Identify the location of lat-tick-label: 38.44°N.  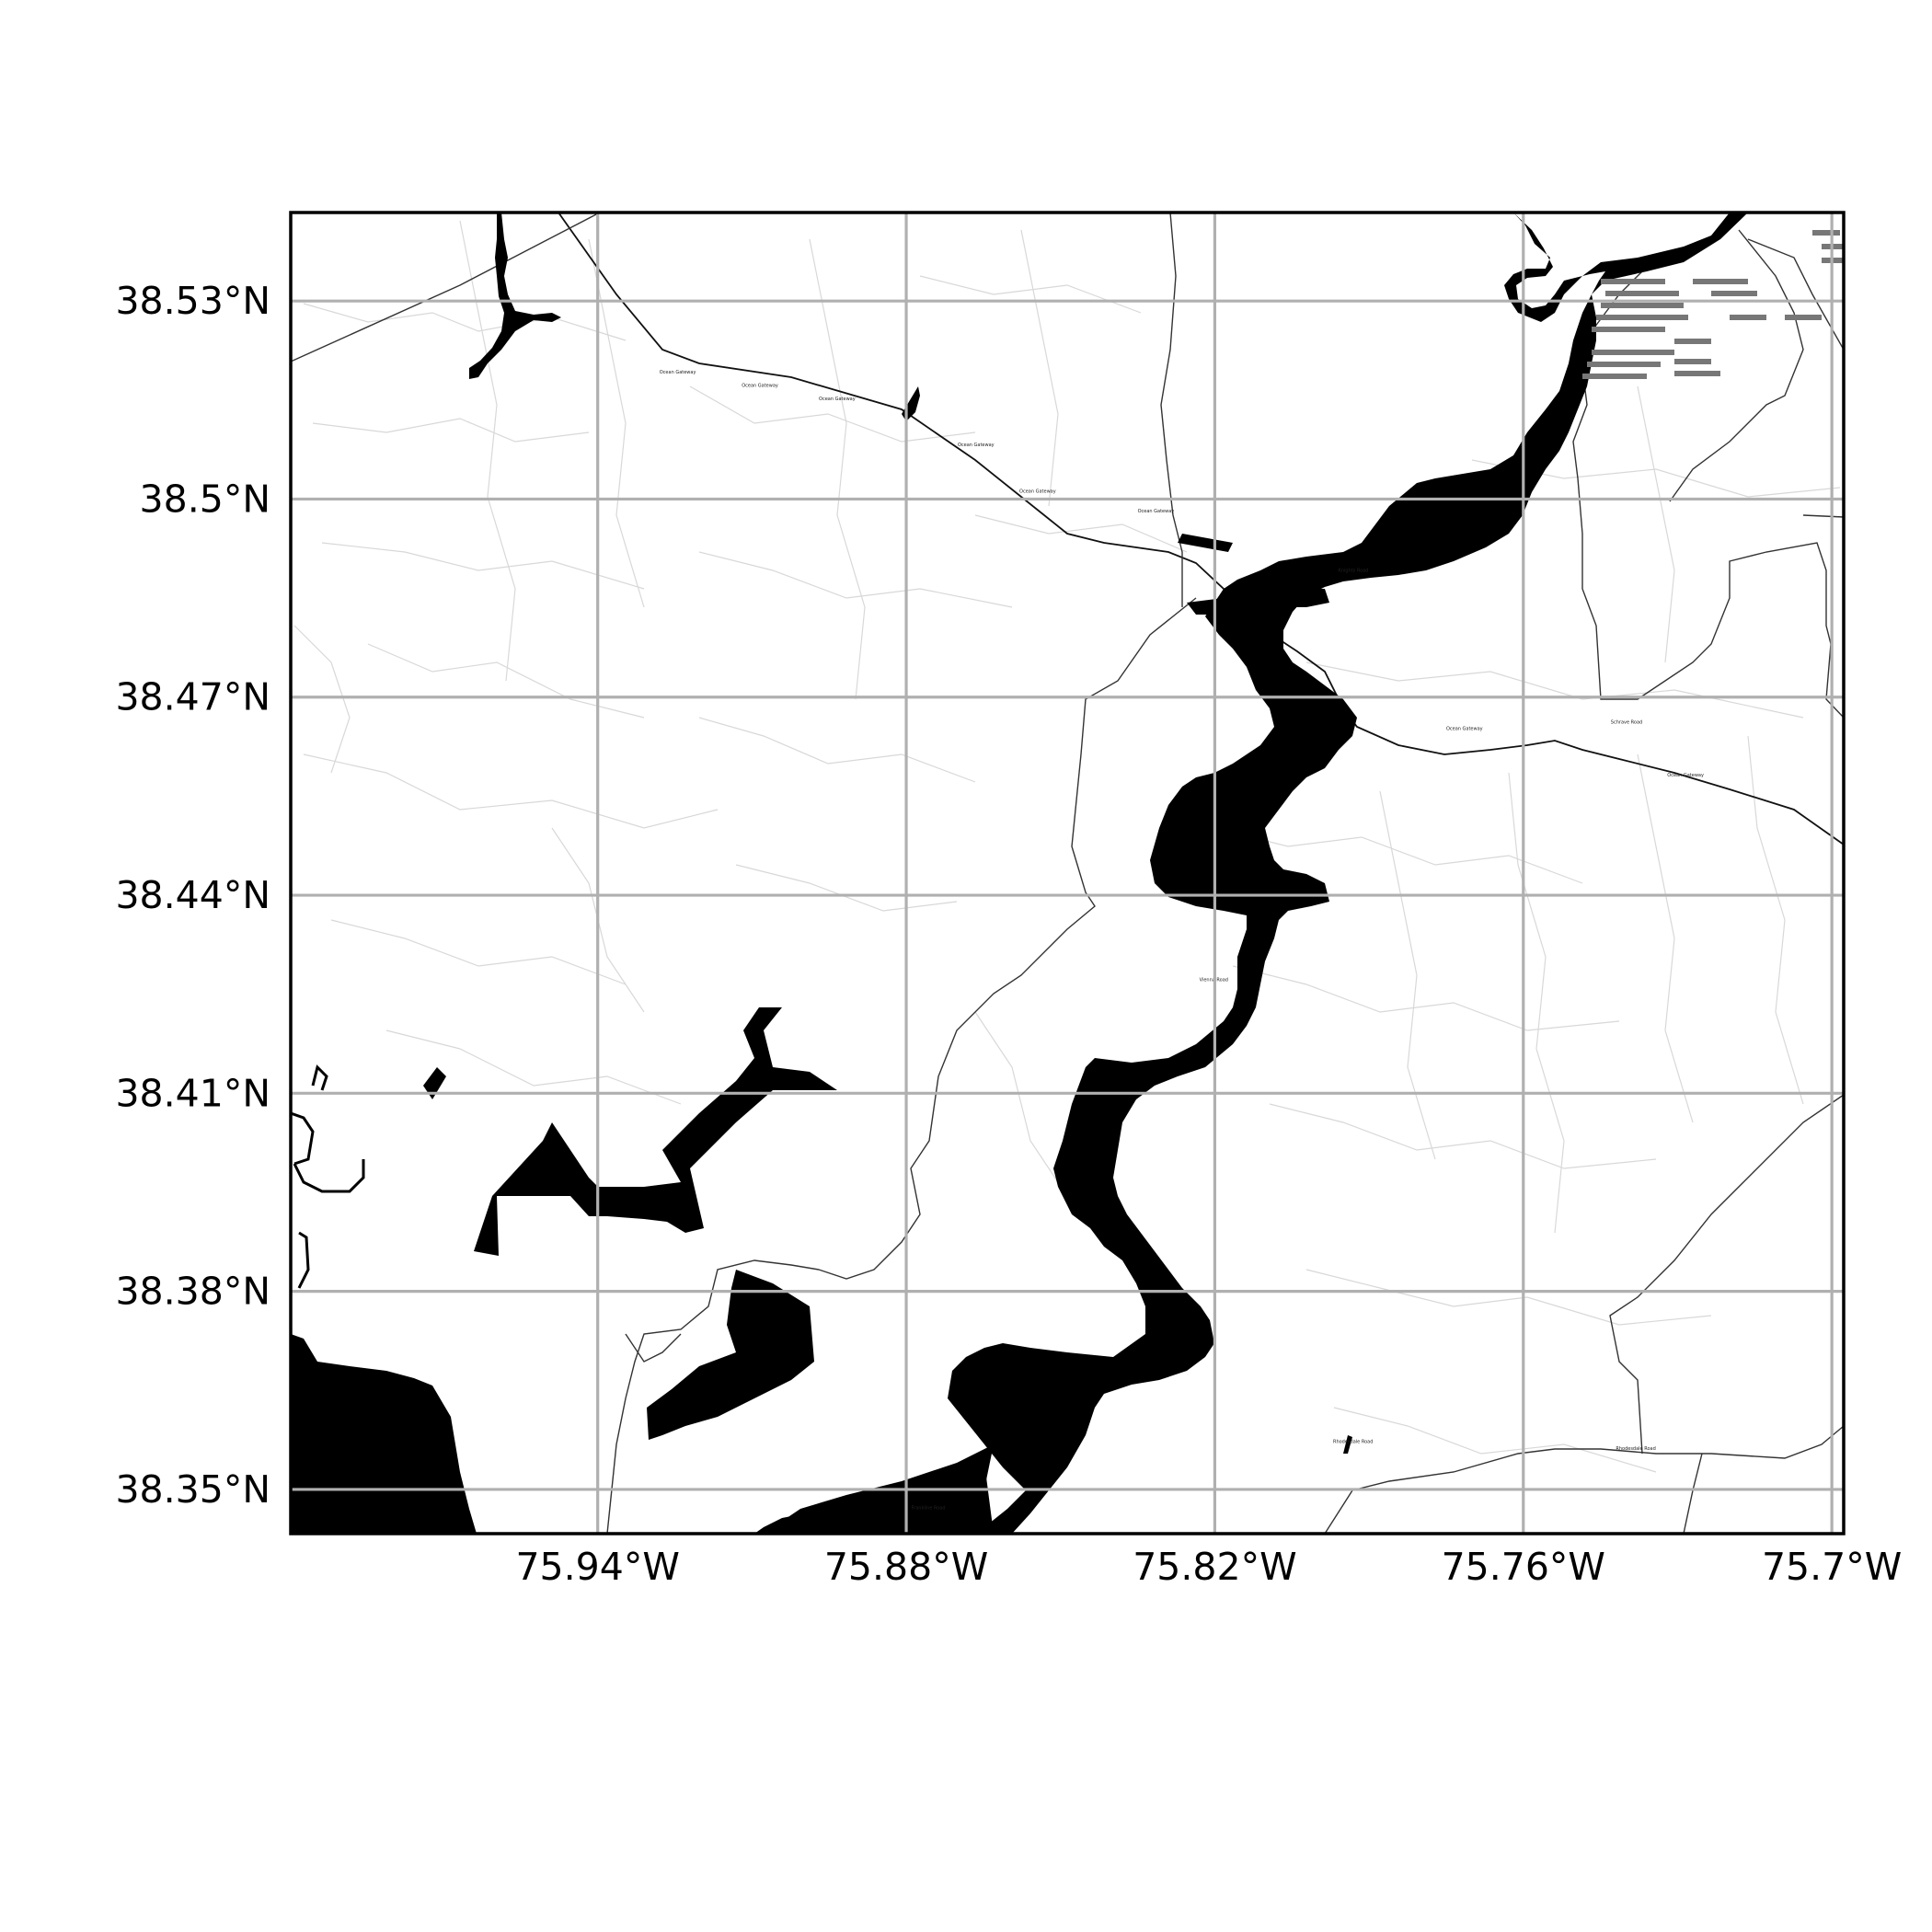
(192, 895).